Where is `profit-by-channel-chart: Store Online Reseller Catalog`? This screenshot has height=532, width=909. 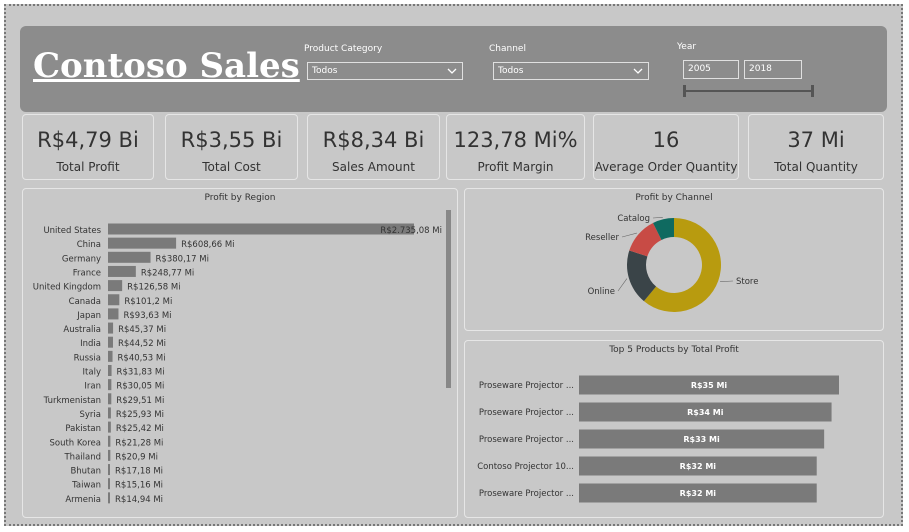 profit-by-channel-chart: Store Online Reseller Catalog is located at coordinates (671, 263).